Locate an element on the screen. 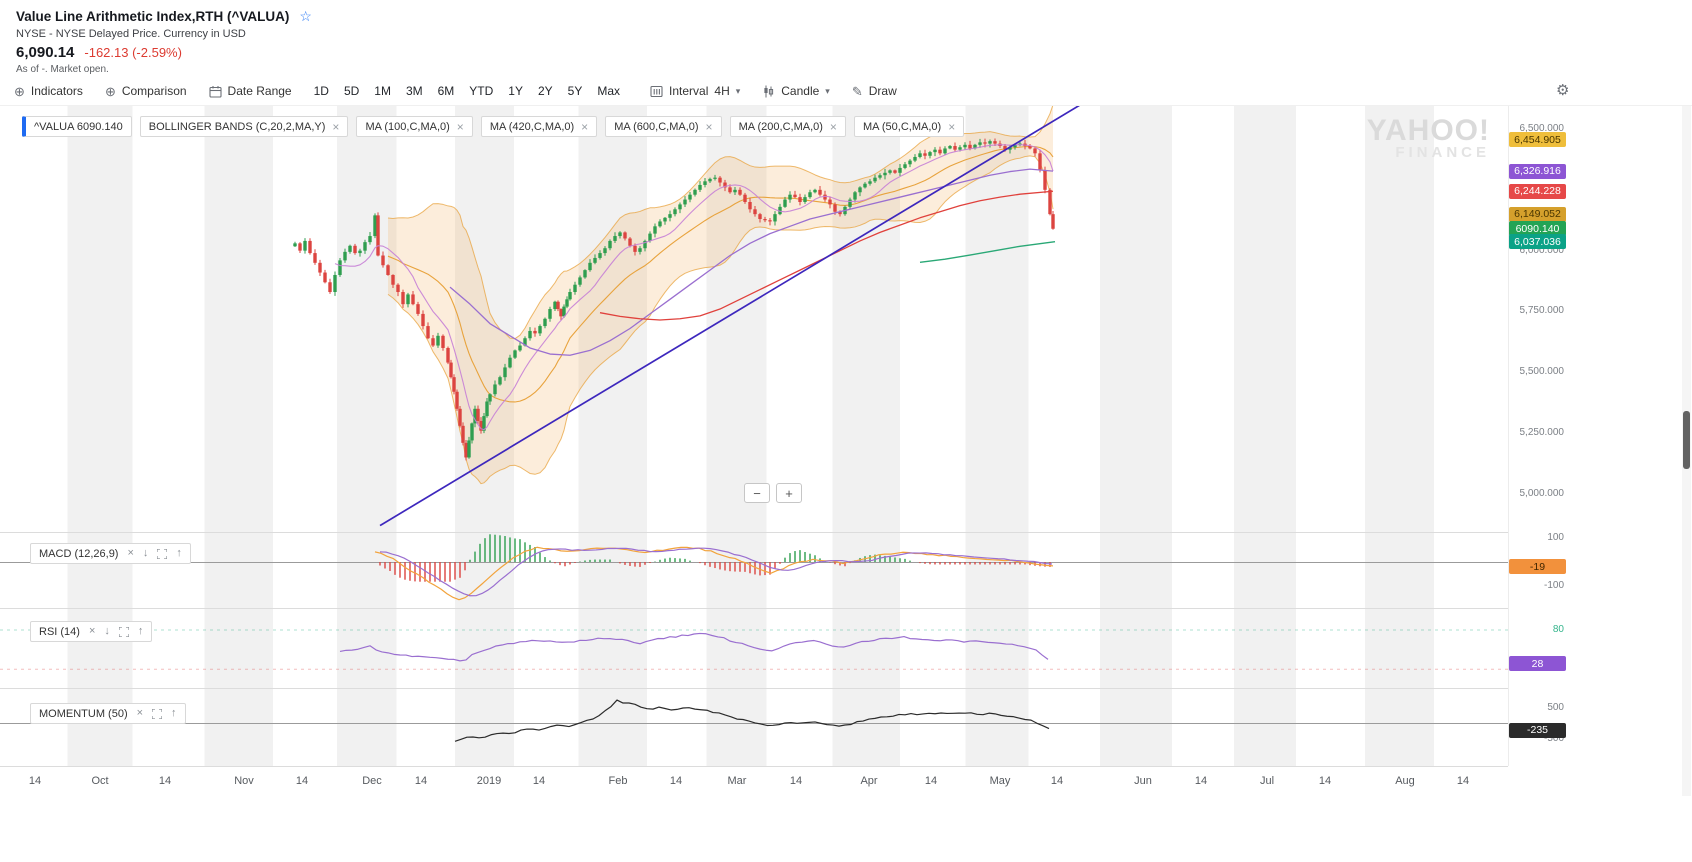 The width and height of the screenshot is (1692, 862). indicator-pill-label: MA (50,C,MA,0) is located at coordinates (902, 126).